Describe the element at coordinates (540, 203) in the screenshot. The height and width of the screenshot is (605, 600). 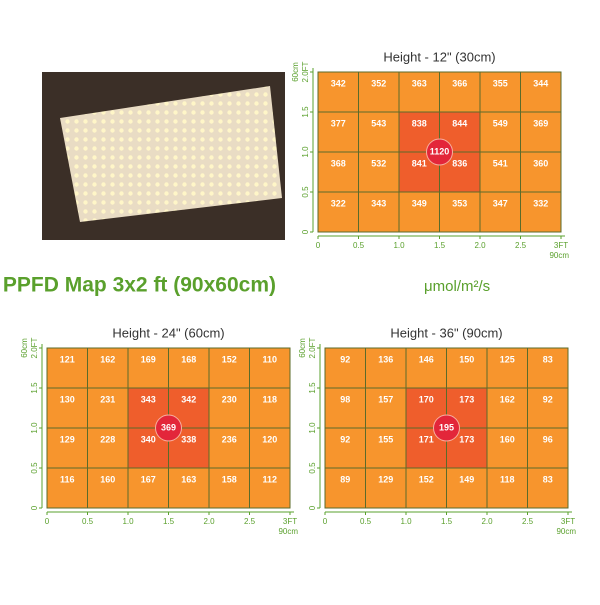
I see `cell-value: 332` at that location.